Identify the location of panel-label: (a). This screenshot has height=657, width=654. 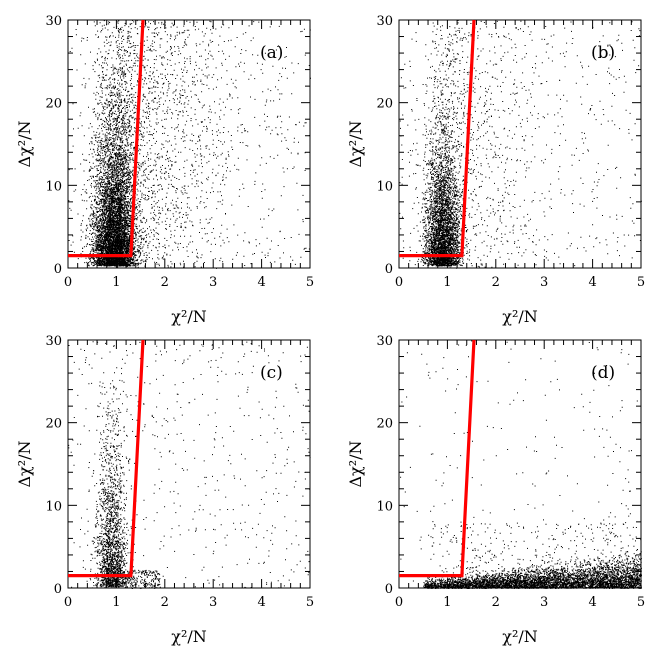
(271, 53).